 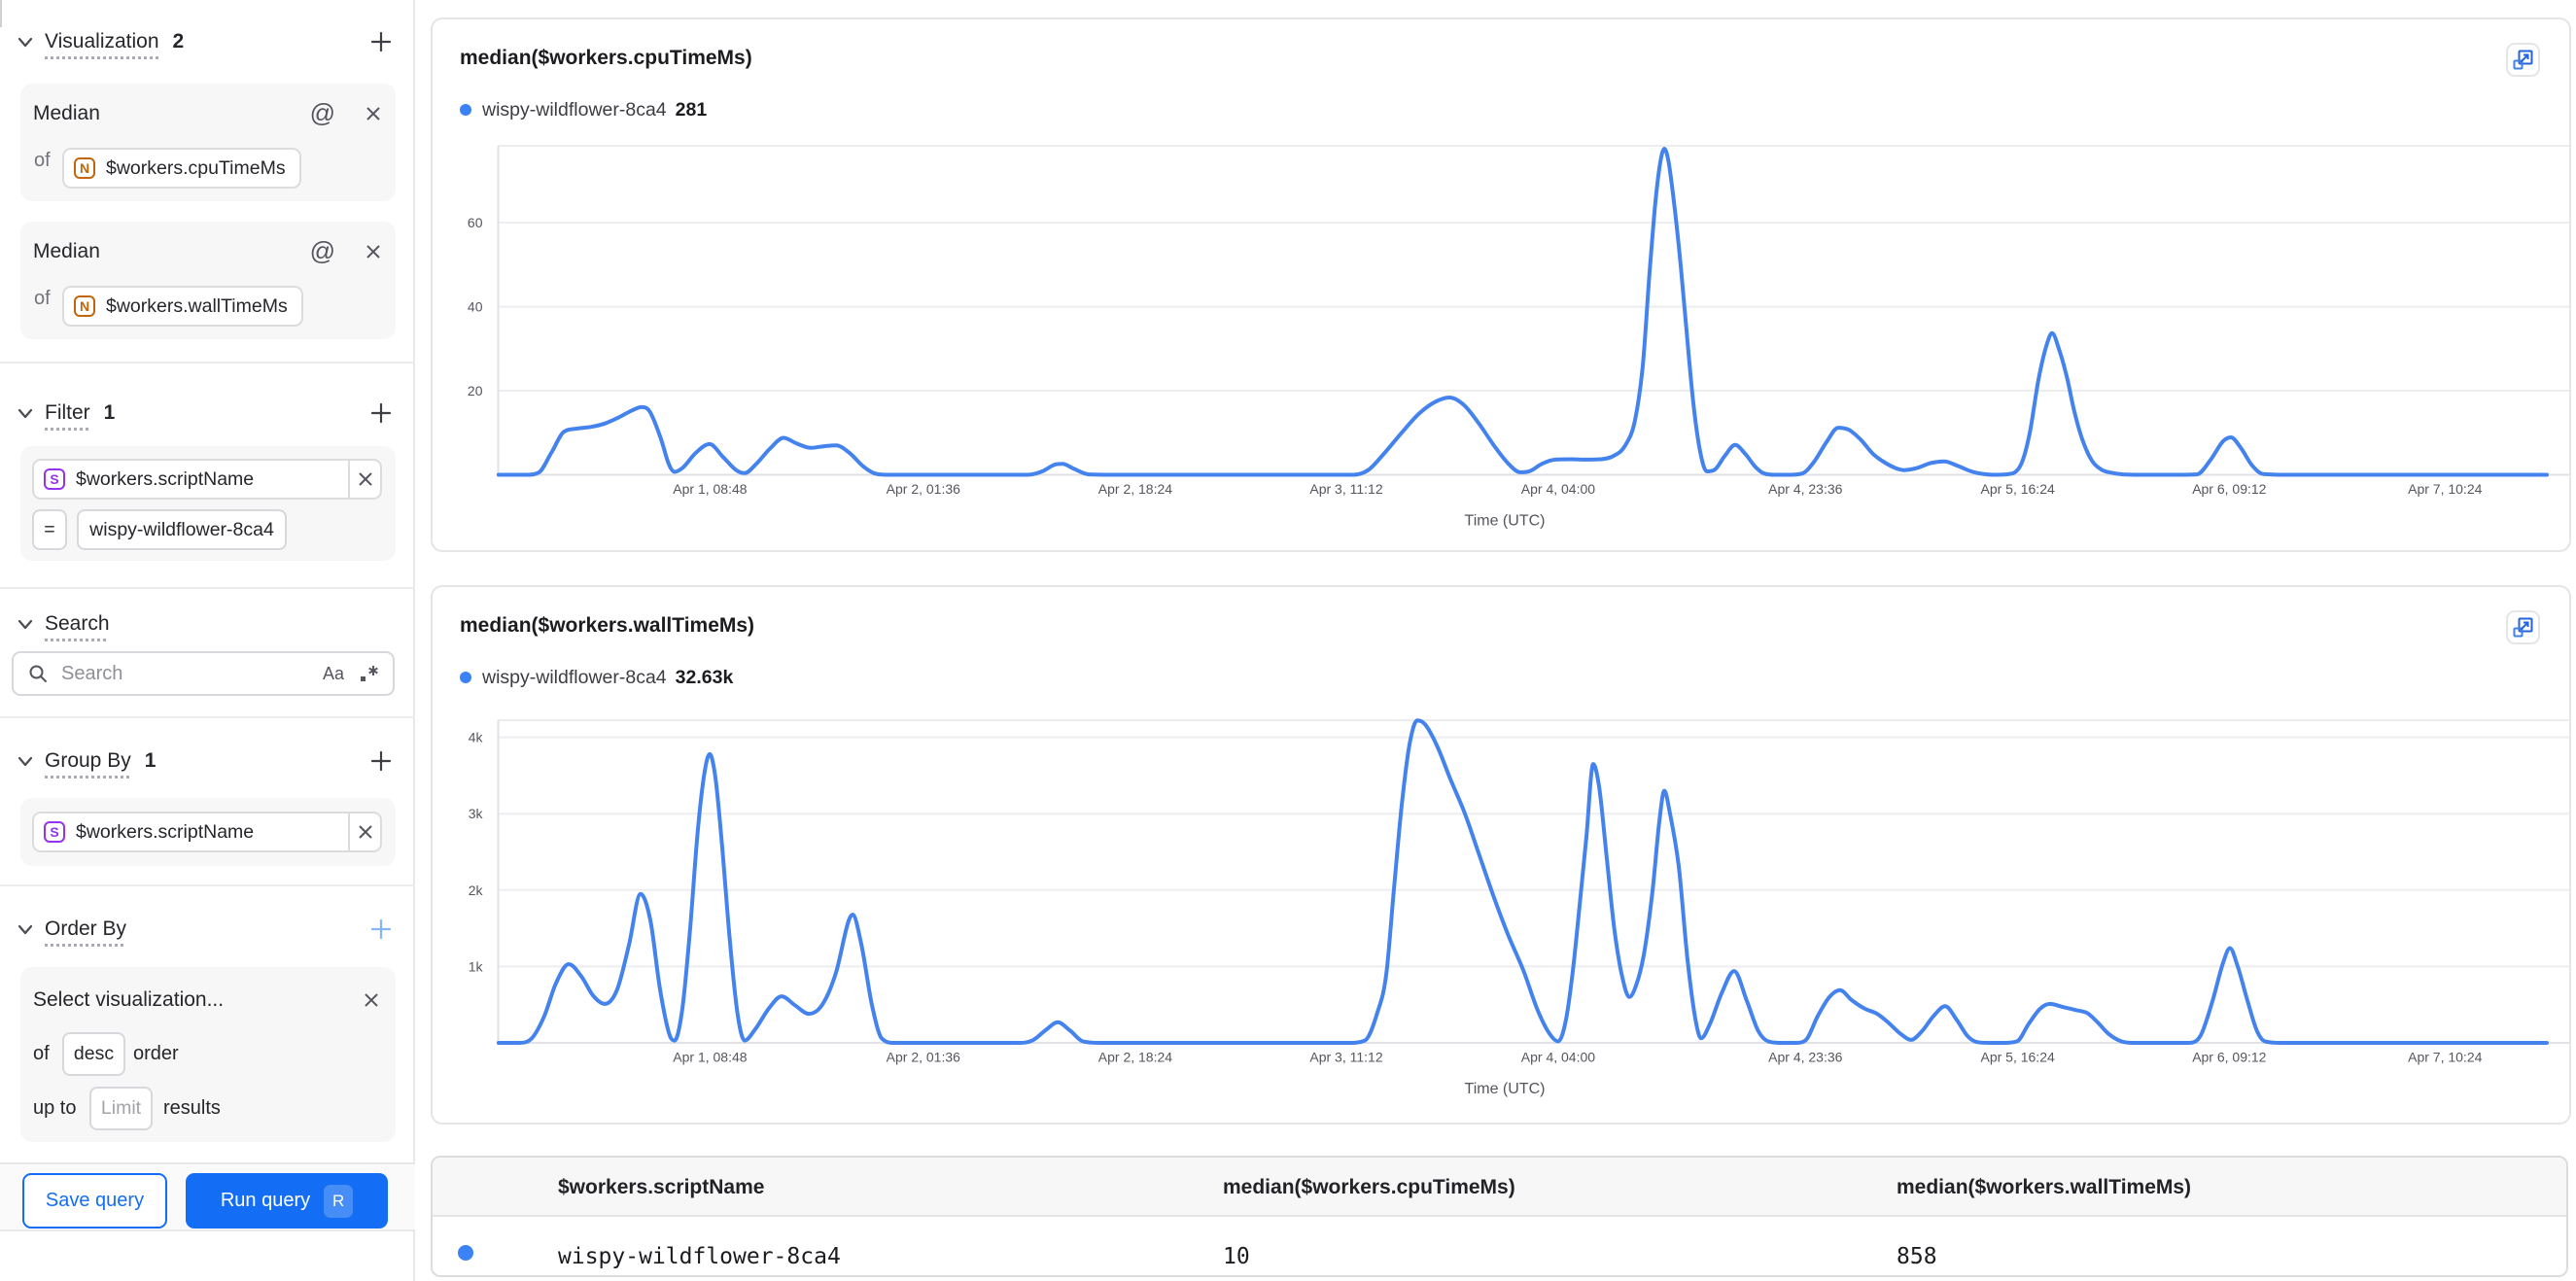 I want to click on x-tick-label: Apr 6, 09:12, so click(x=2229, y=489).